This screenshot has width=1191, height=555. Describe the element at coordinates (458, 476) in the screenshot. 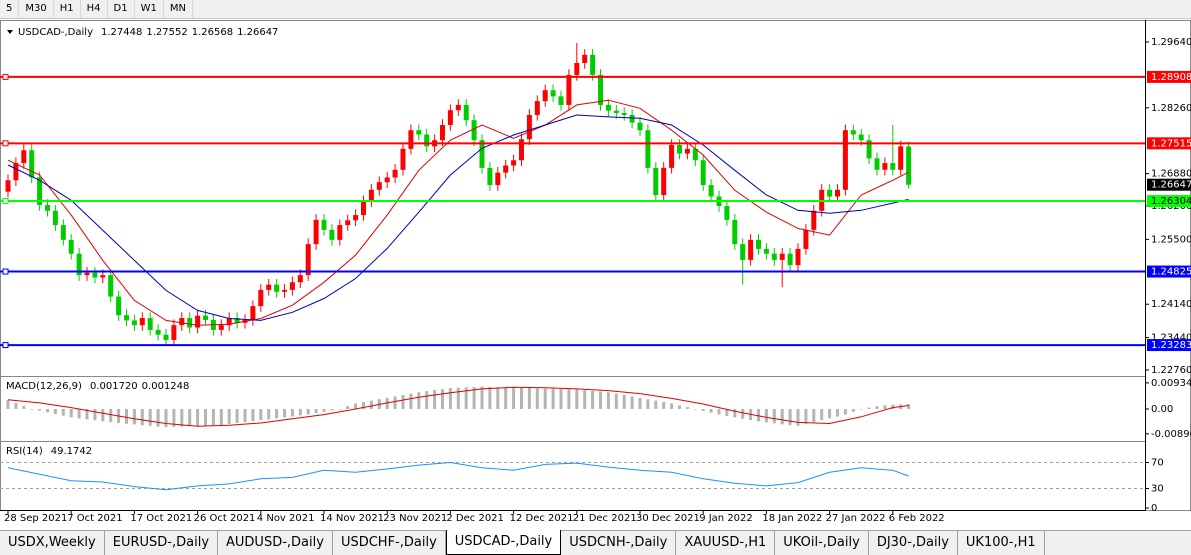

I see `indicator-line` at that location.